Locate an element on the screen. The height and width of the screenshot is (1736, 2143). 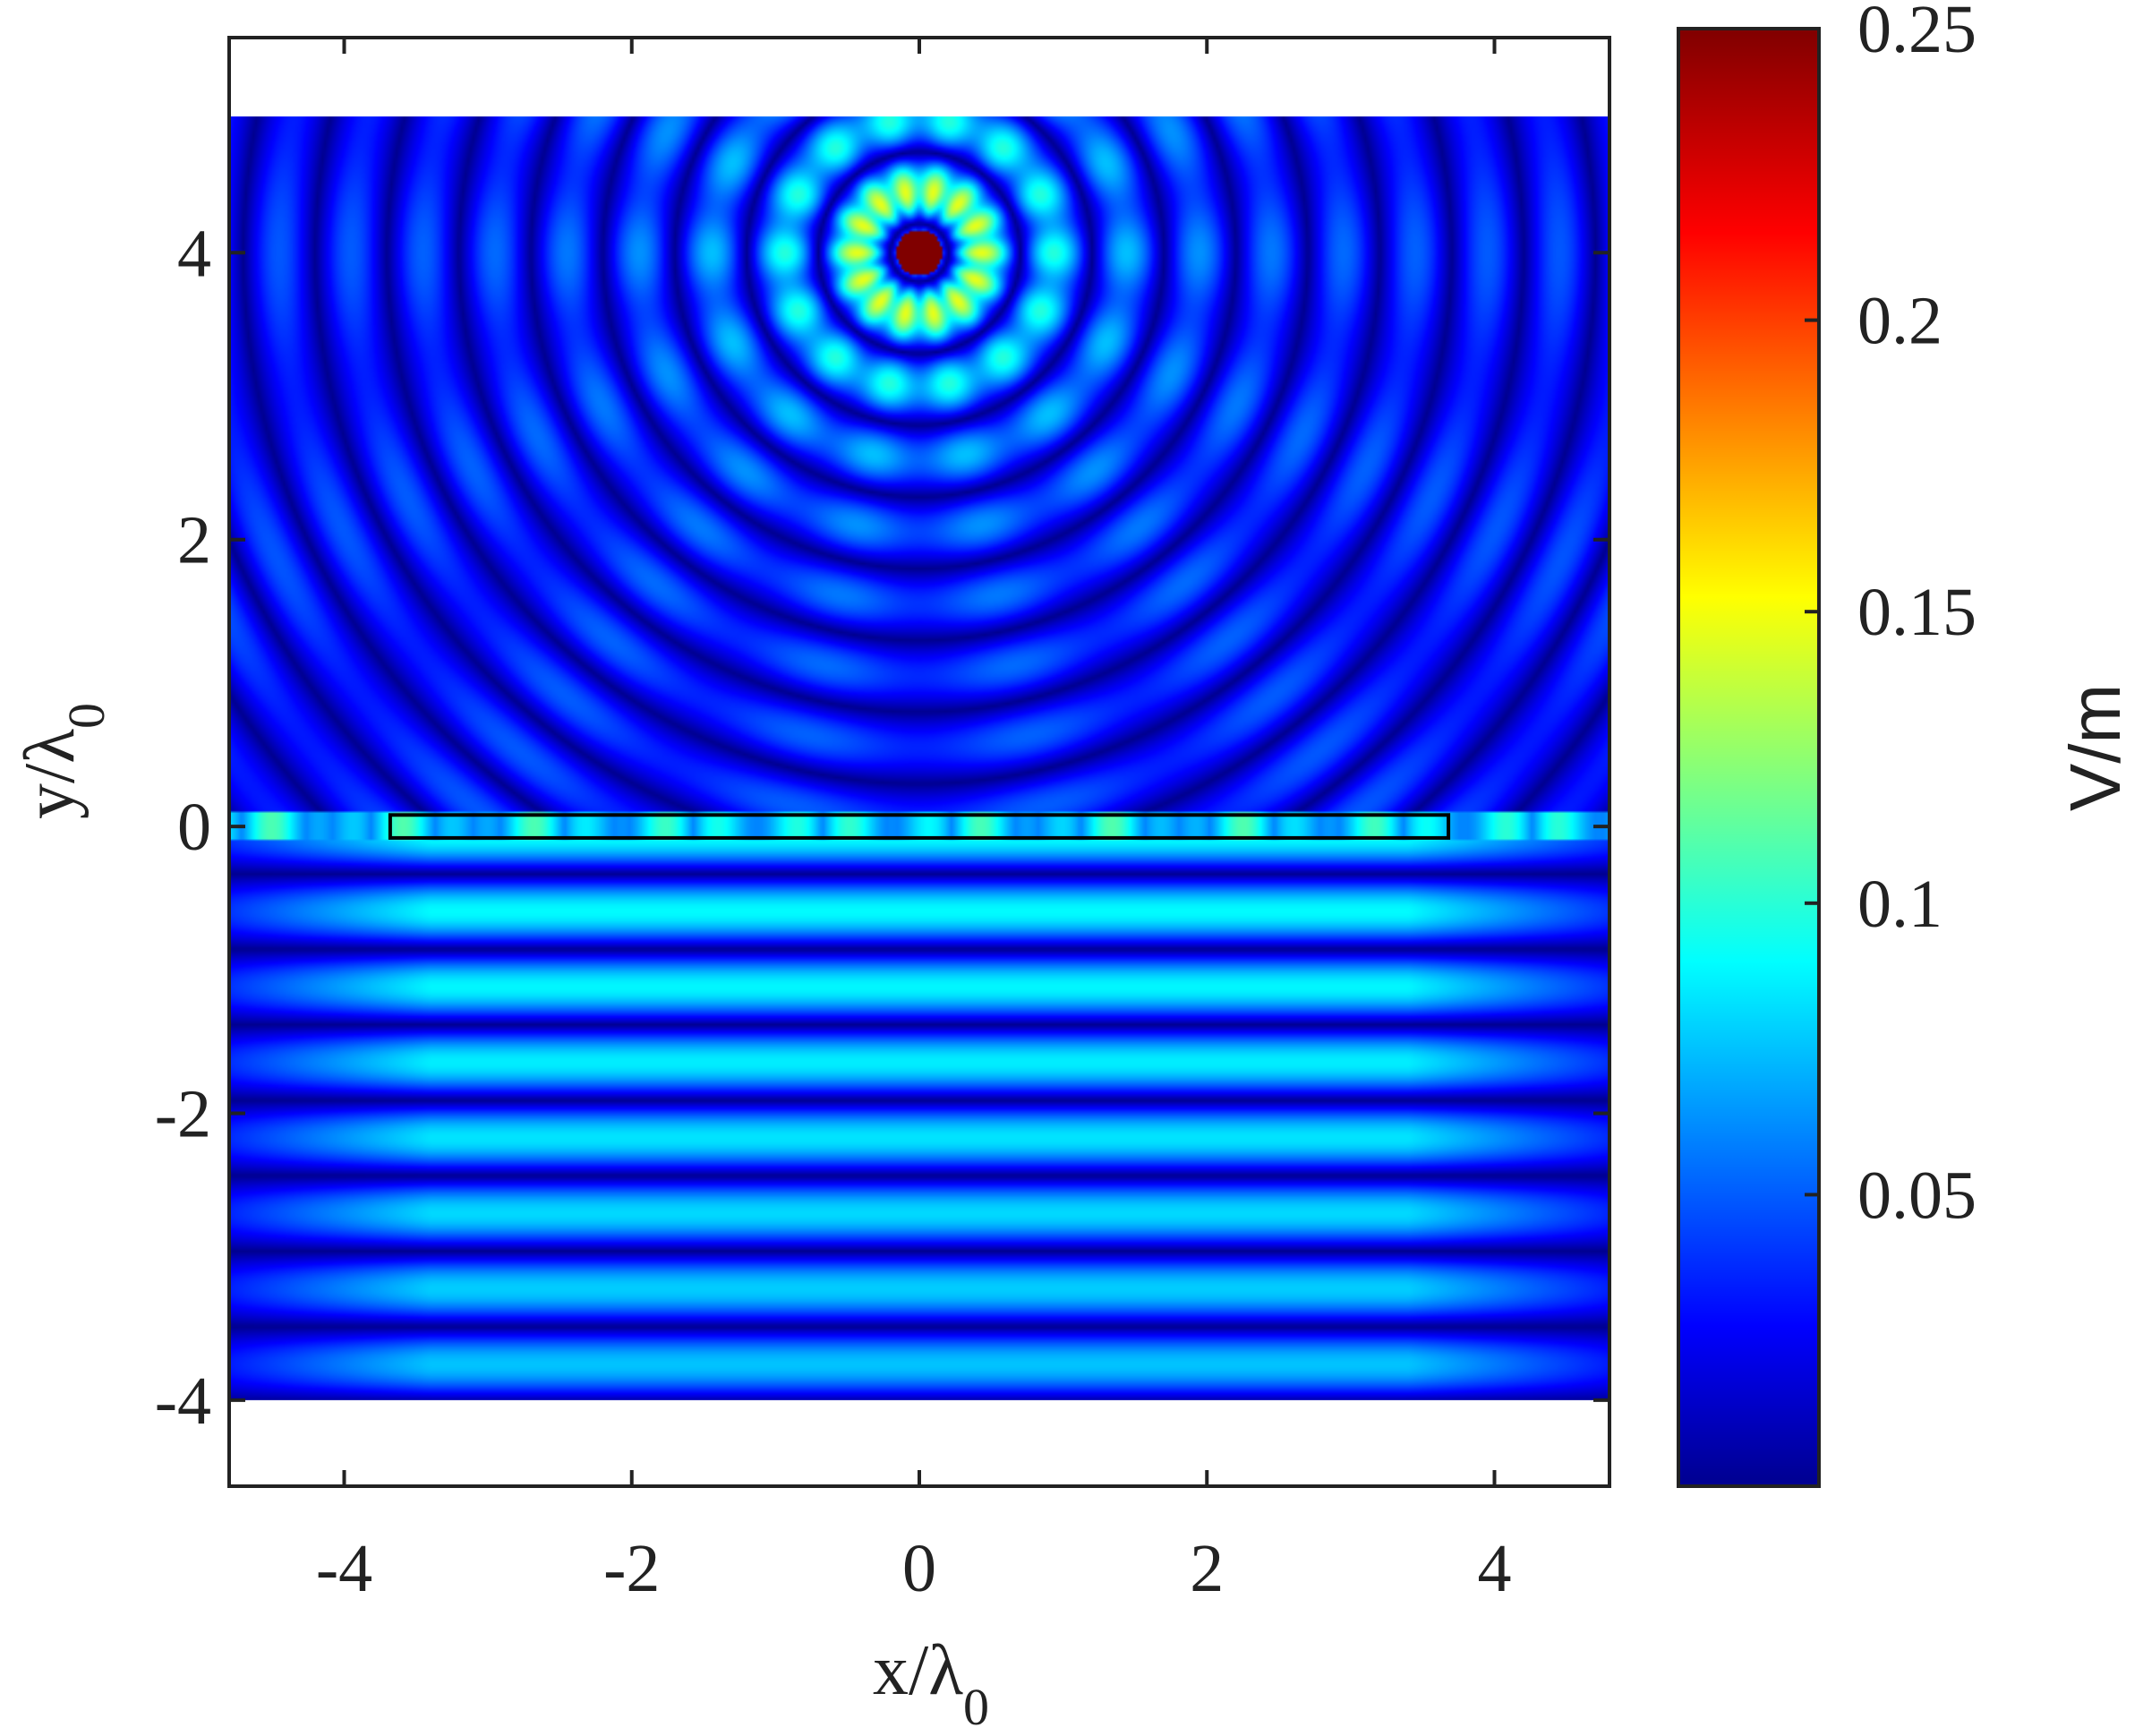
y-tick-label: 0 is located at coordinates (194, 827).